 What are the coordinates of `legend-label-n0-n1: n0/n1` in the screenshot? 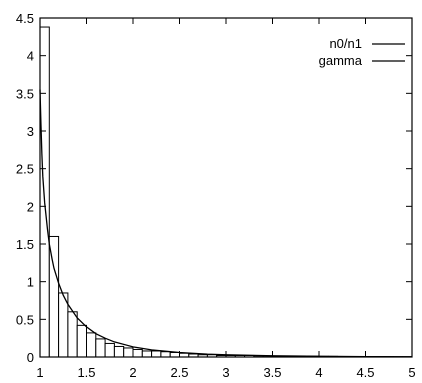 It's located at (345, 43).